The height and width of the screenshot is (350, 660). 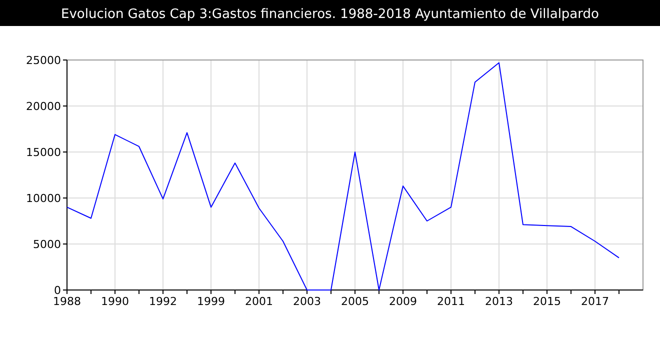 I want to click on y-tick-label: 15000, so click(x=43, y=152).